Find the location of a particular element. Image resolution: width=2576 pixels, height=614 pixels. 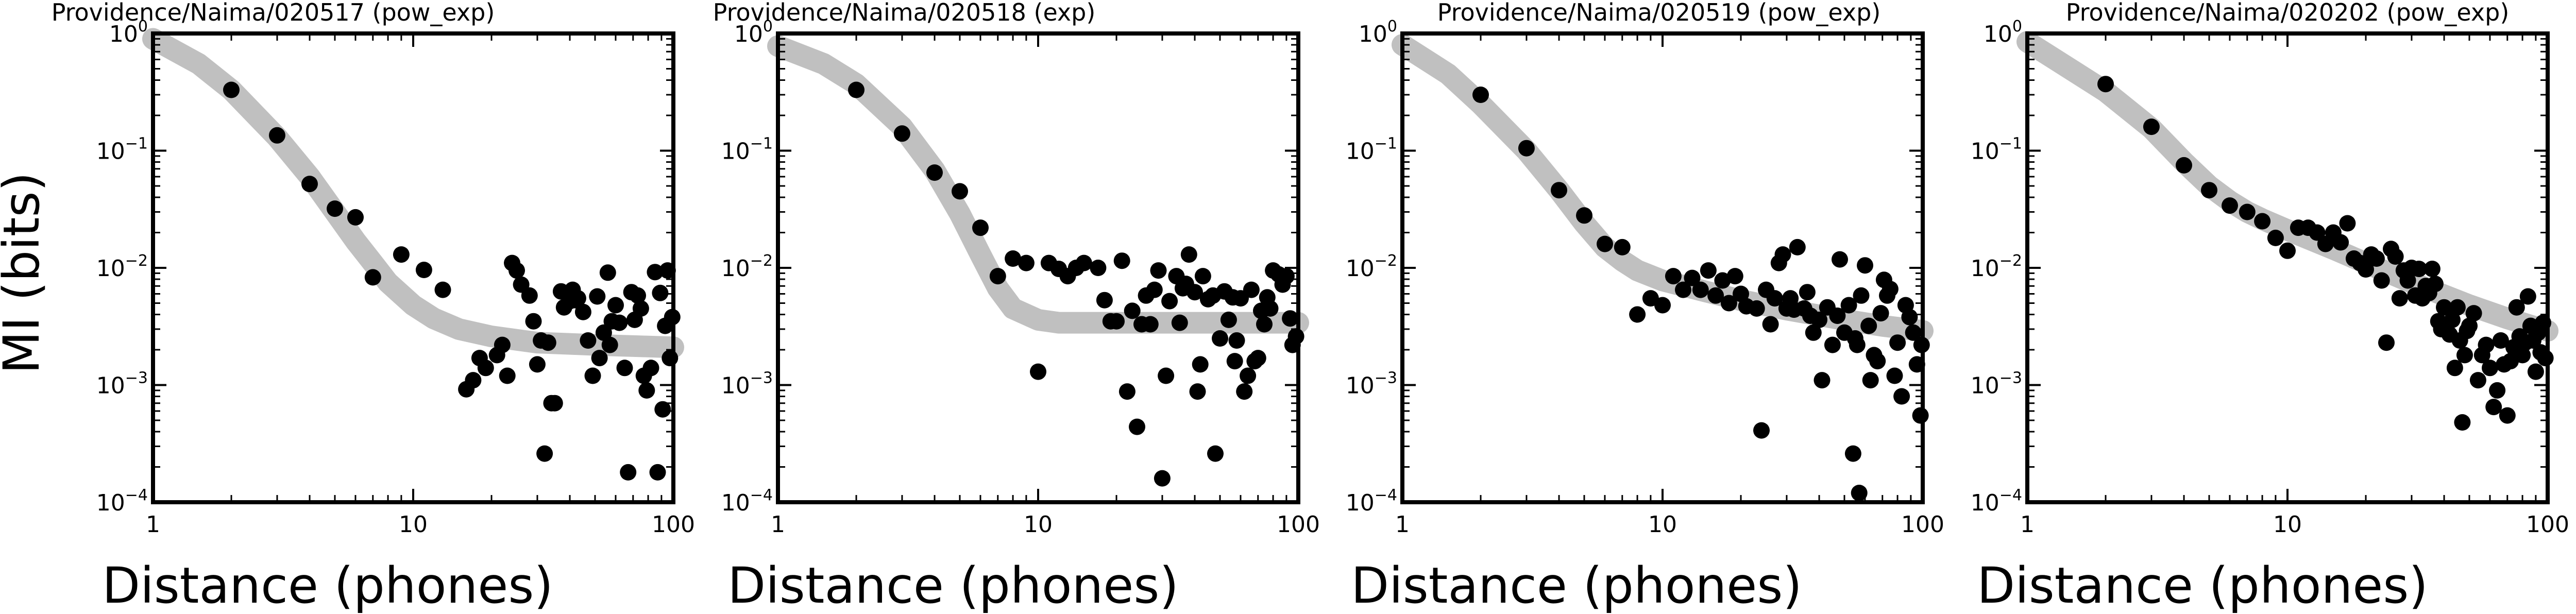

panel-4-y-tick-label: 10⁻⁴ is located at coordinates (1996, 501).